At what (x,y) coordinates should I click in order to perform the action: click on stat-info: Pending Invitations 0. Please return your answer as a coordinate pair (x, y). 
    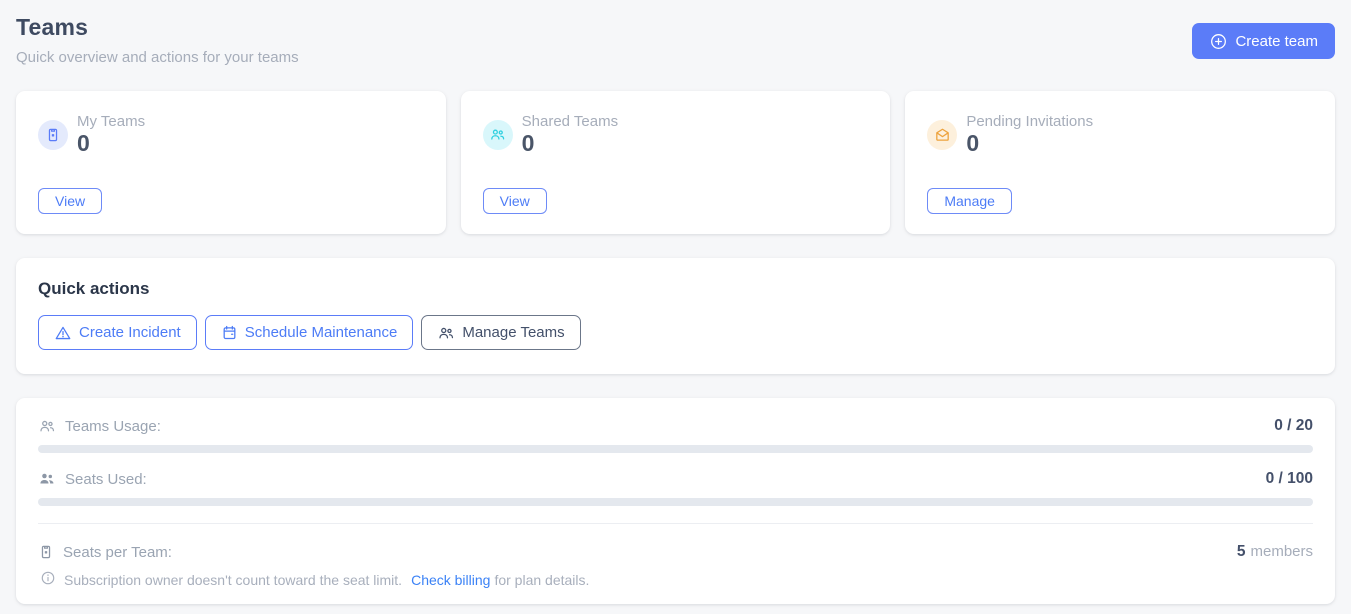
    Looking at the image, I should click on (1029, 134).